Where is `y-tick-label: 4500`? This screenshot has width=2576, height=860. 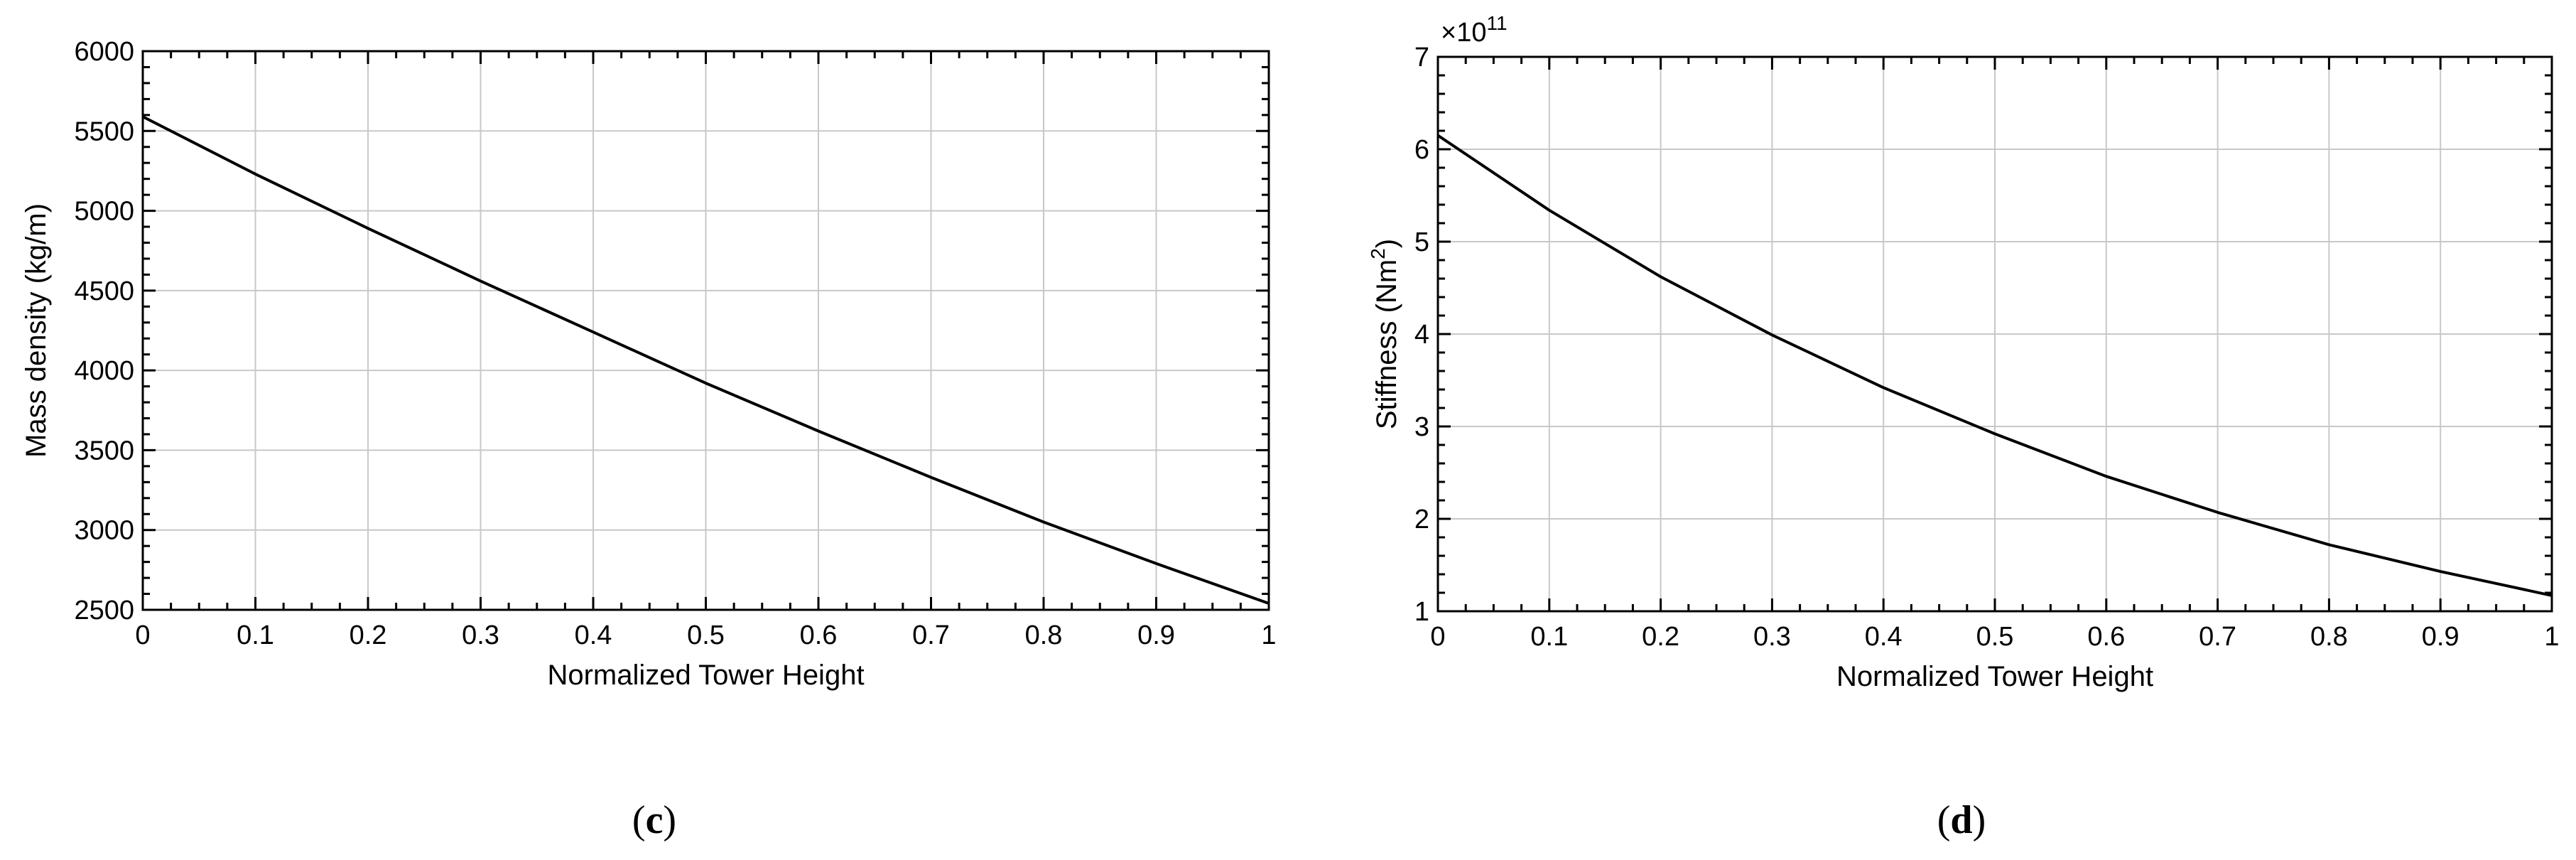 y-tick-label: 4500 is located at coordinates (104, 291).